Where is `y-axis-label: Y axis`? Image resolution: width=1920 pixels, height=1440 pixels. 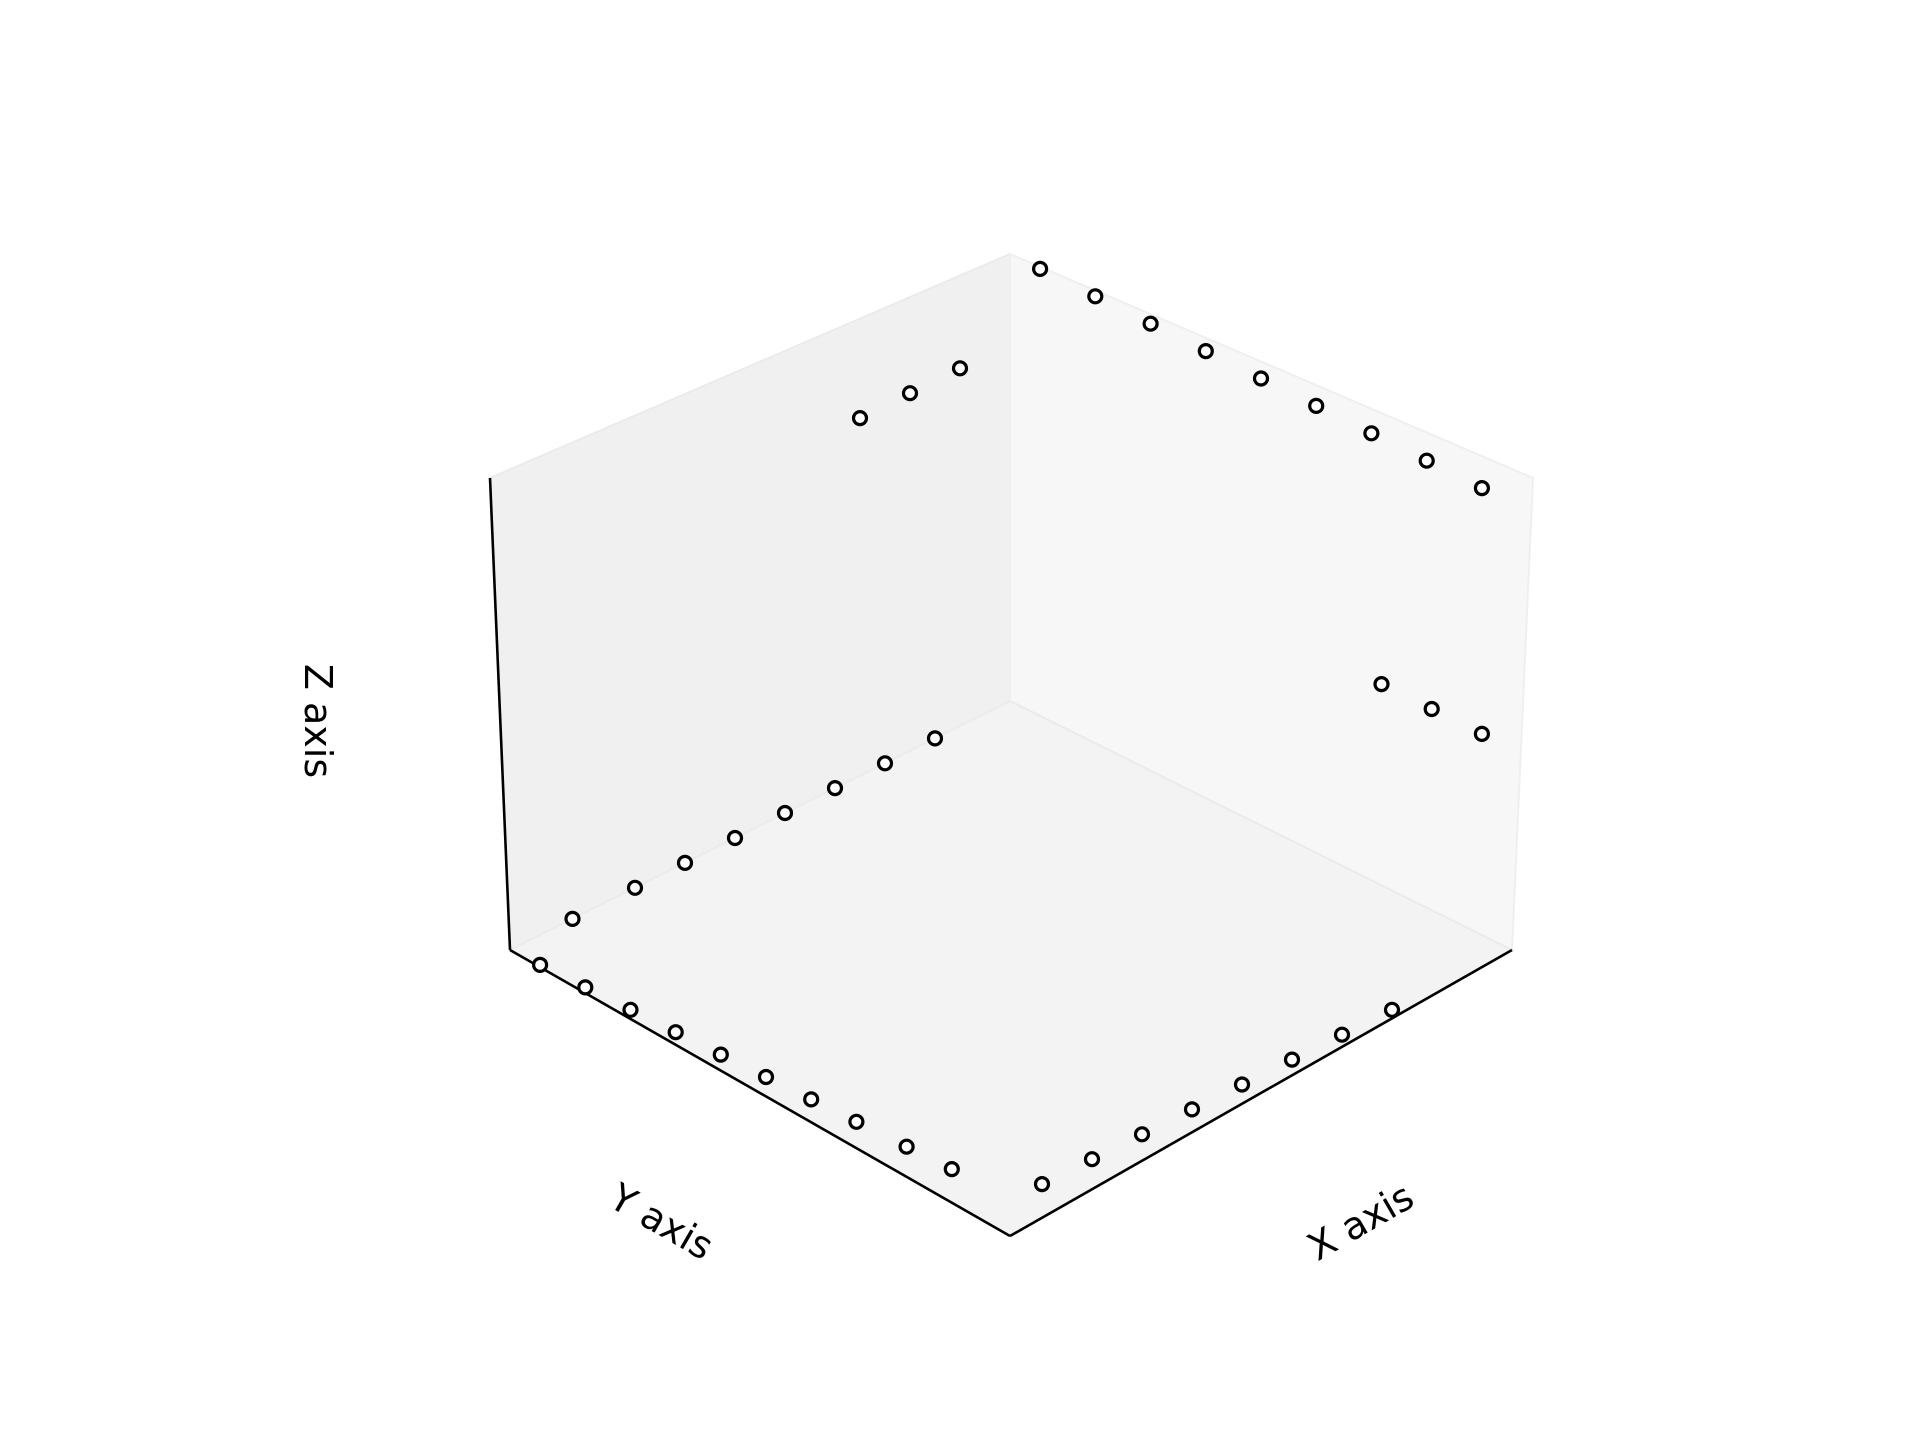 y-axis-label: Y axis is located at coordinates (660, 1221).